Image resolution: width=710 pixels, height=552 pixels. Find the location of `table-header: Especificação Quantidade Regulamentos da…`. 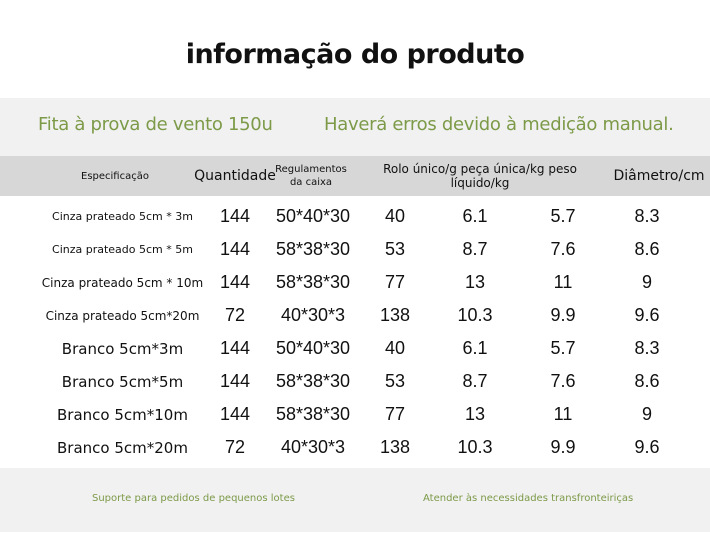

table-header: Especificação Quantidade Regulamentos da… is located at coordinates (355, 176).